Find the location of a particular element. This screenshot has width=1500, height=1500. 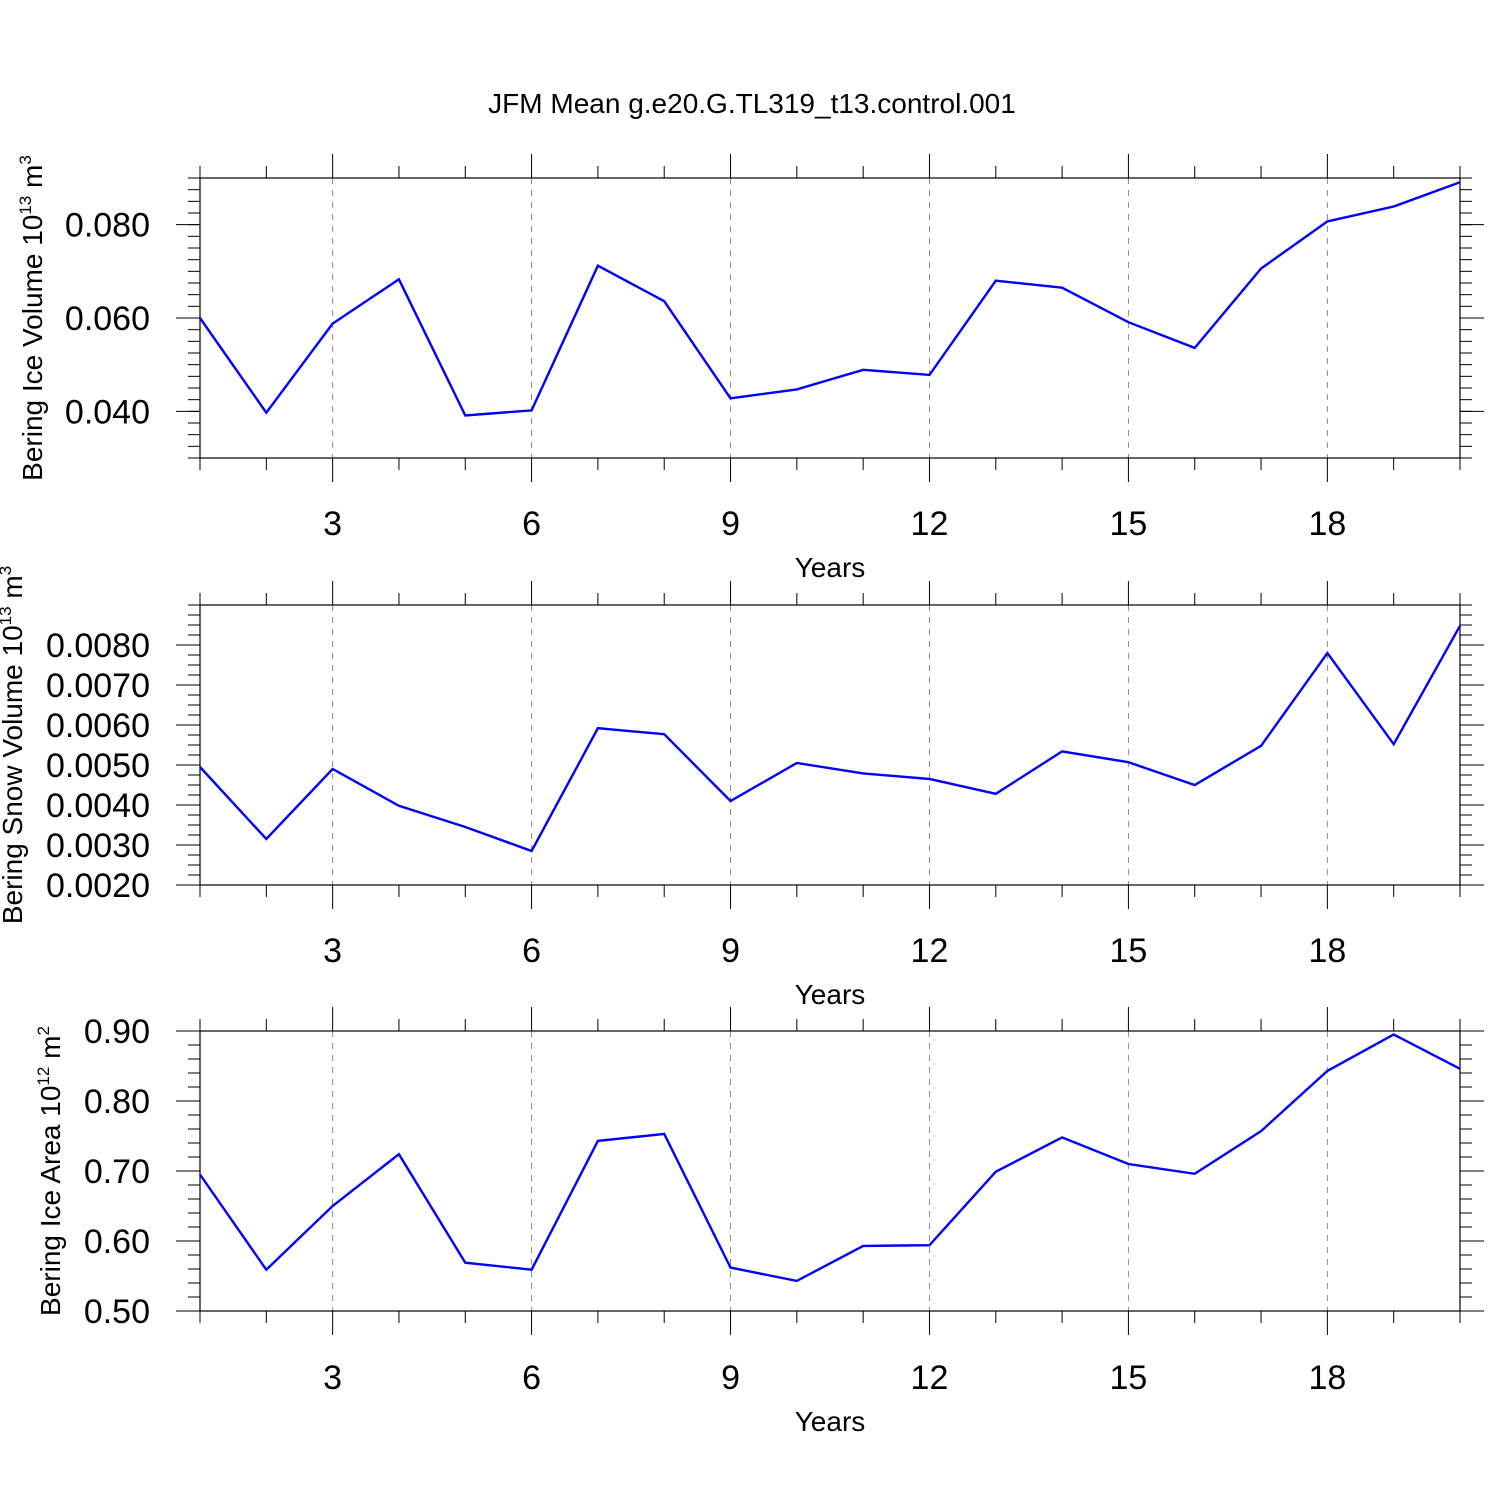

y-tick-label: 0.90 is located at coordinates (117, 1032).